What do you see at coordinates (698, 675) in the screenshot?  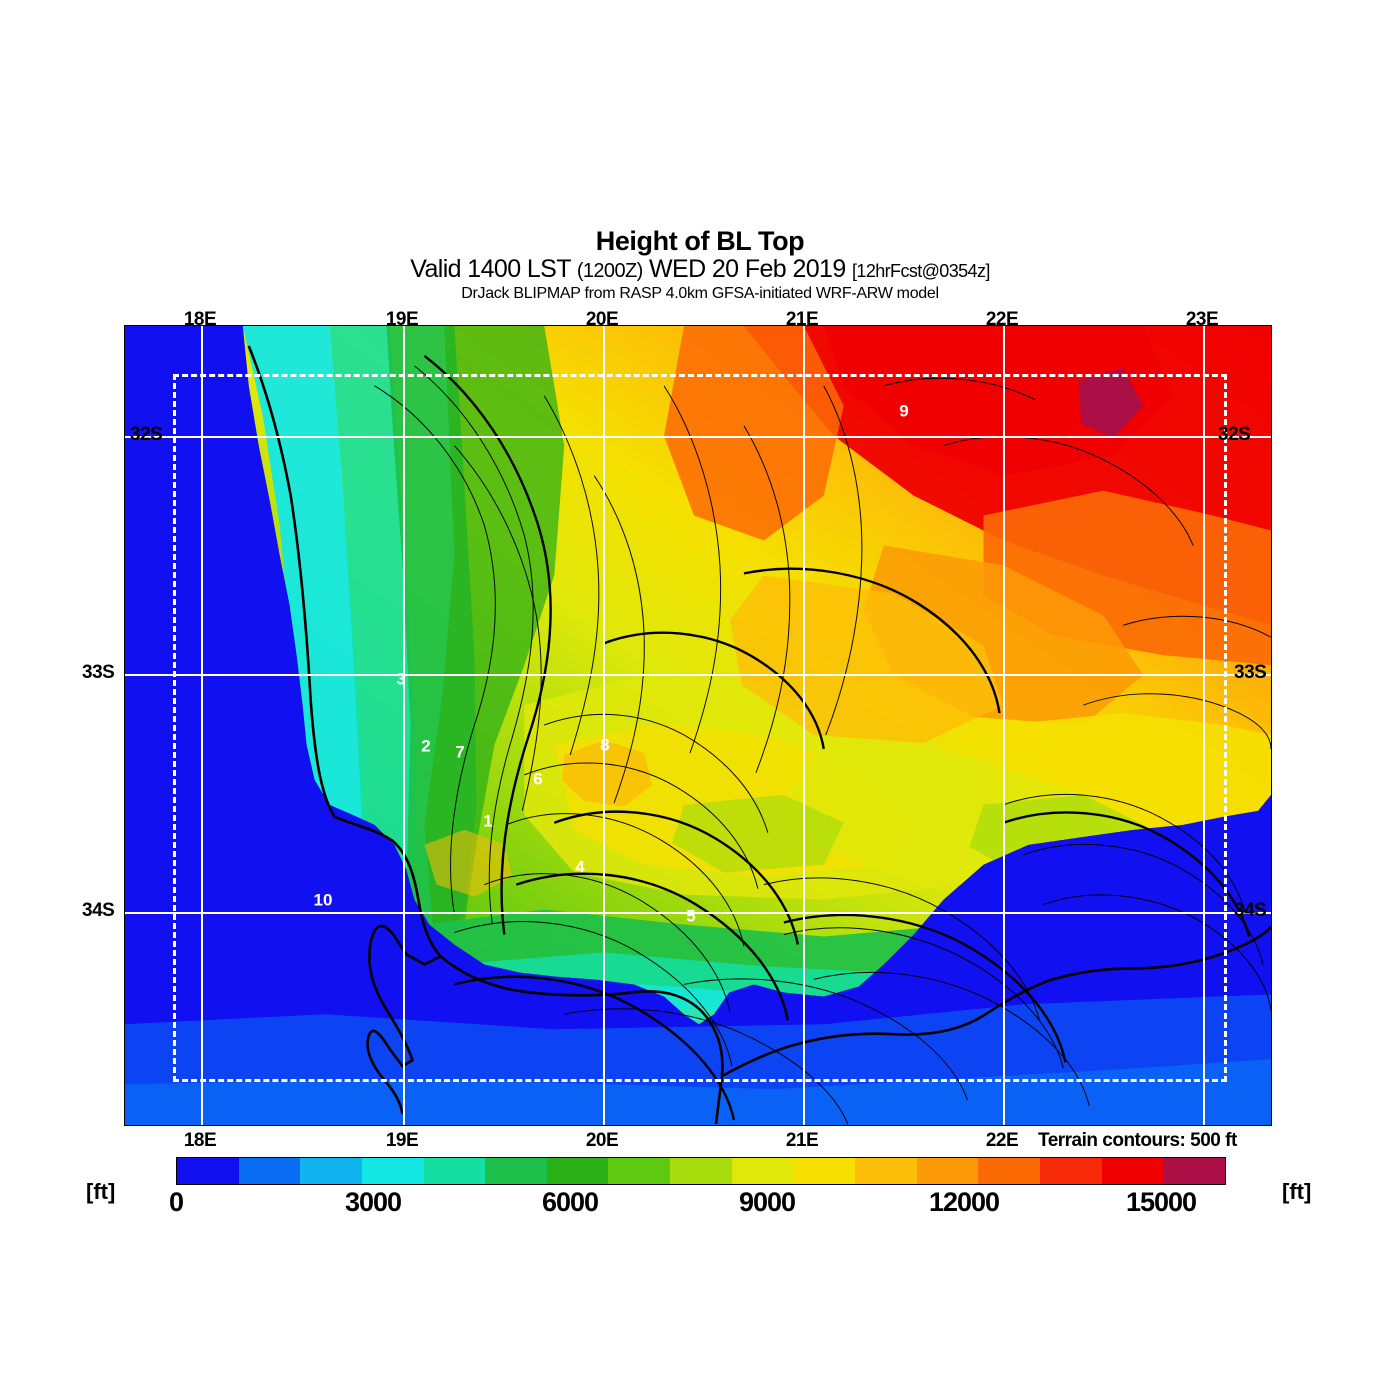 I see `gridline-lat-33S` at bounding box center [698, 675].